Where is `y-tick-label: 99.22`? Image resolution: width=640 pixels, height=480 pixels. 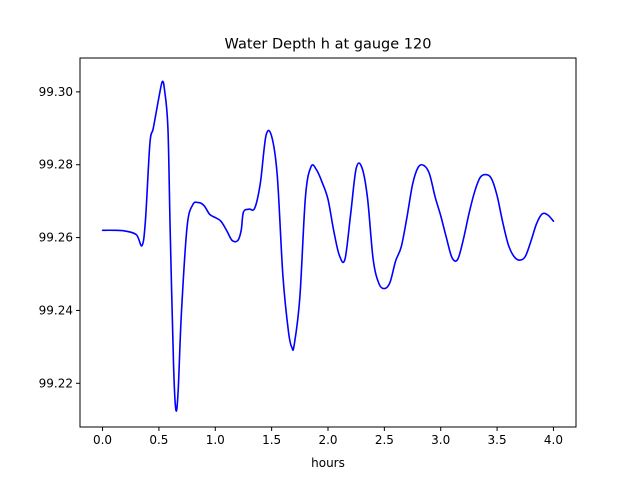
y-tick-label: 99.22 is located at coordinates (56, 383).